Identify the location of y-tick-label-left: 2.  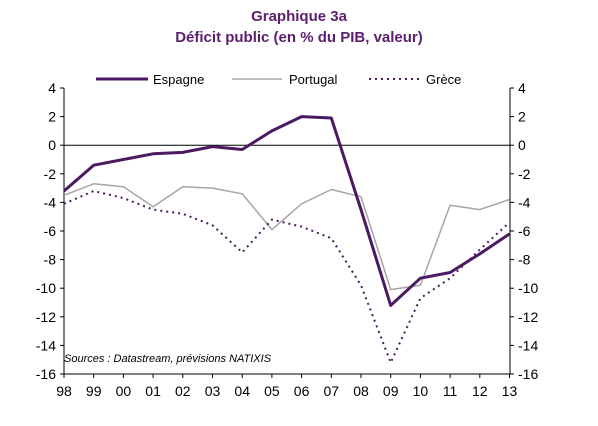
(52, 117).